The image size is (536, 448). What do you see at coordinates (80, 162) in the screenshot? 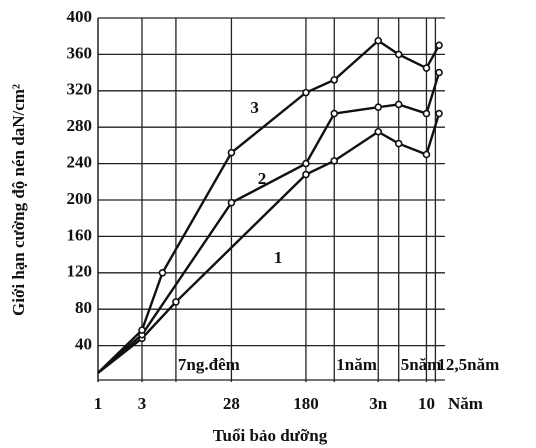
I see `y-tick-label: 240` at bounding box center [80, 162].